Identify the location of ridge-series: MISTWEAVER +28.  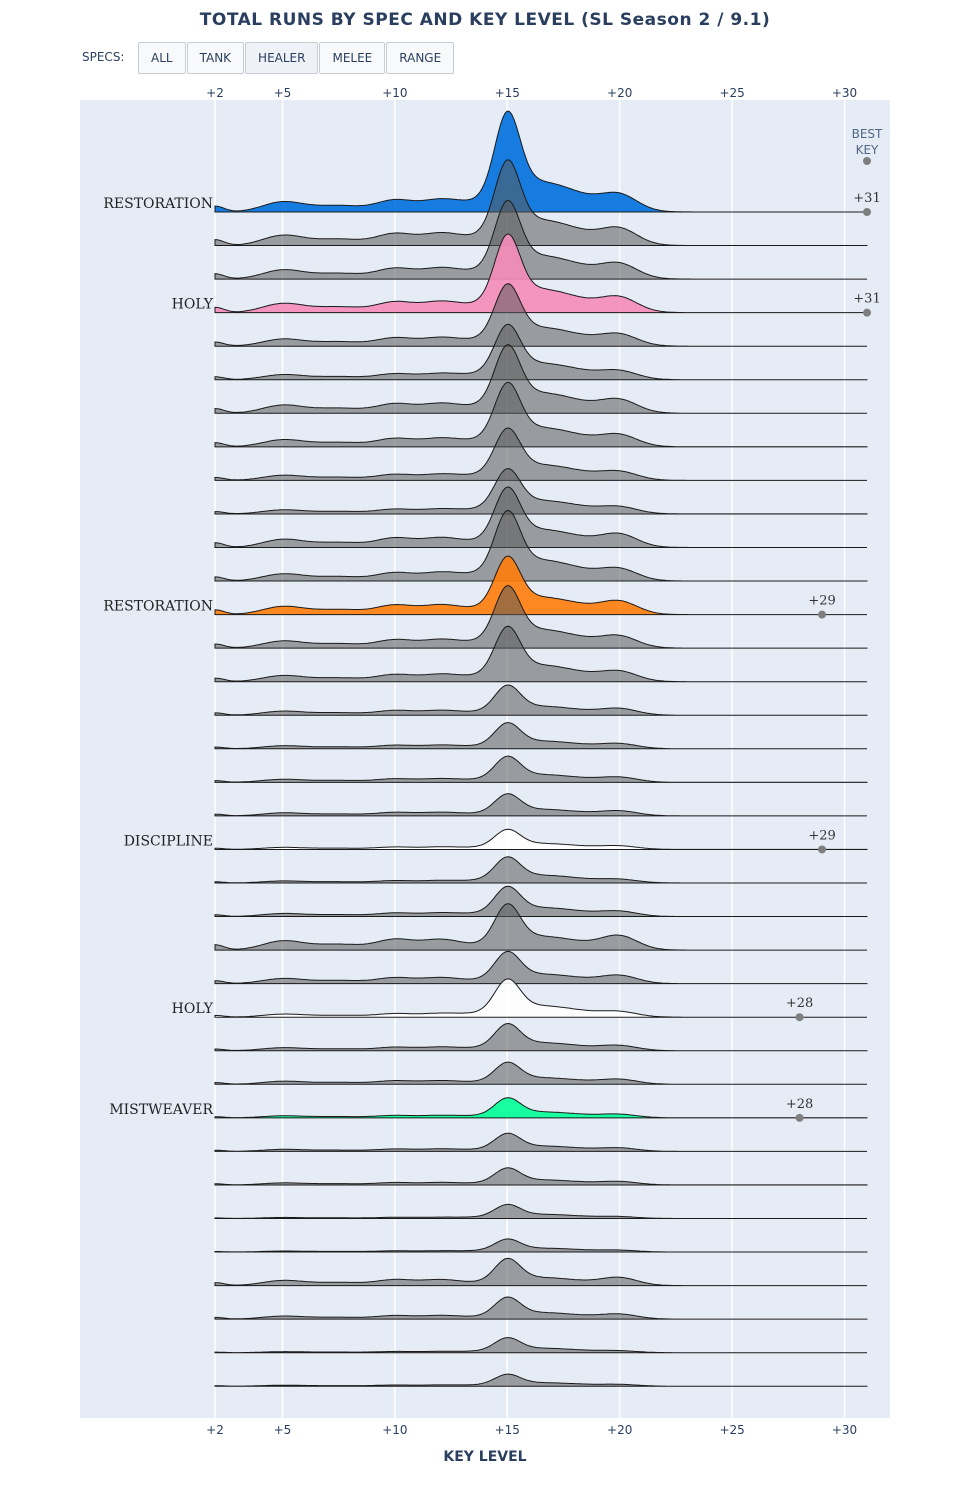
(488, 1109).